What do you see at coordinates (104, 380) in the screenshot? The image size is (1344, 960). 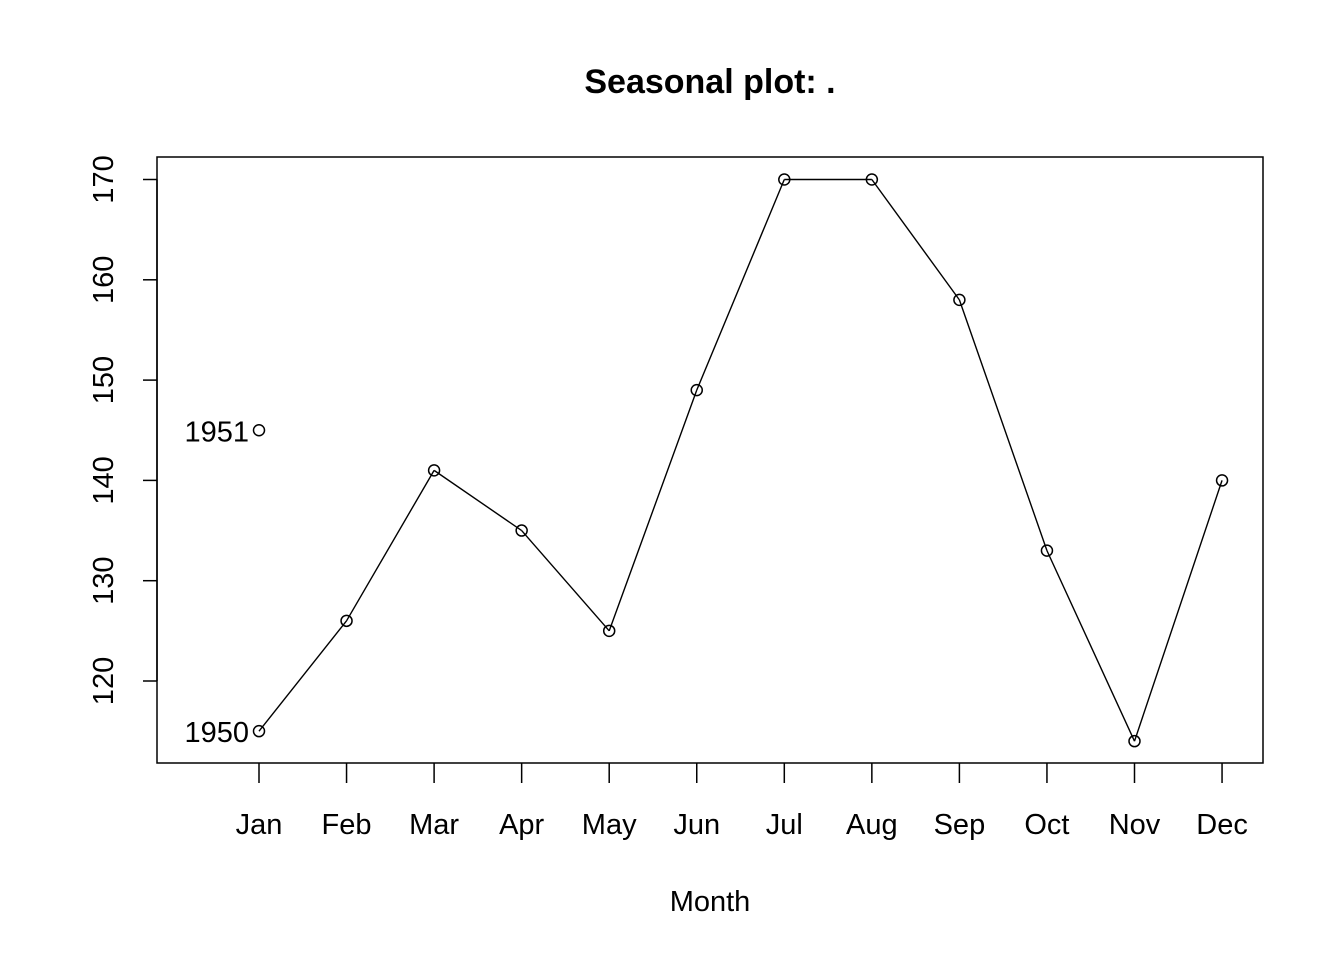 I see `y-tick-label-150: 150` at bounding box center [104, 380].